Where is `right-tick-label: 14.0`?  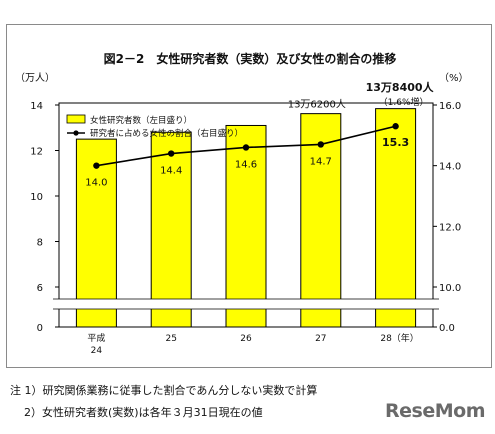
right-tick-label: 14.0 is located at coordinates (450, 167).